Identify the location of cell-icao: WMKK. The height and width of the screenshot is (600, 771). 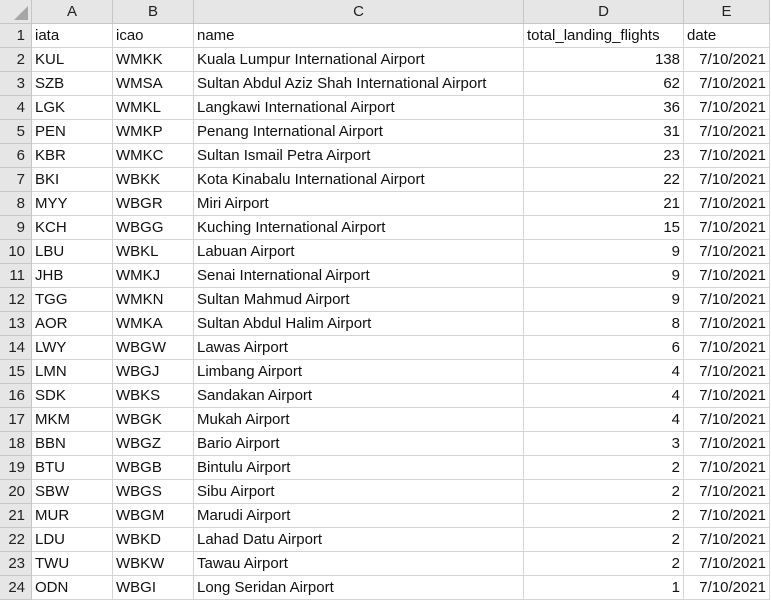
(153, 60).